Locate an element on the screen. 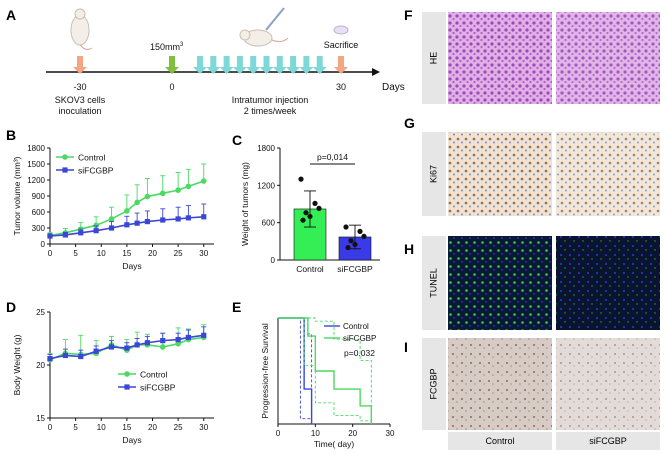 The height and width of the screenshot is (453, 669). tunel-control-image is located at coordinates (500, 283).